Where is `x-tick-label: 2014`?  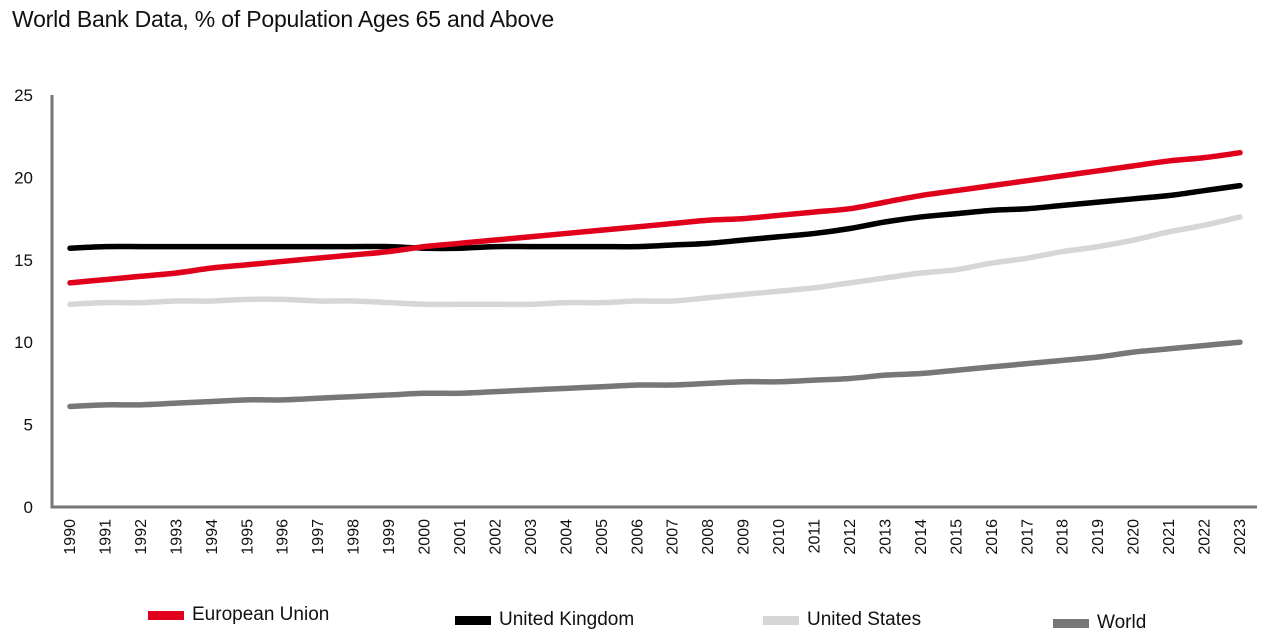
x-tick-label: 2014 is located at coordinates (921, 537).